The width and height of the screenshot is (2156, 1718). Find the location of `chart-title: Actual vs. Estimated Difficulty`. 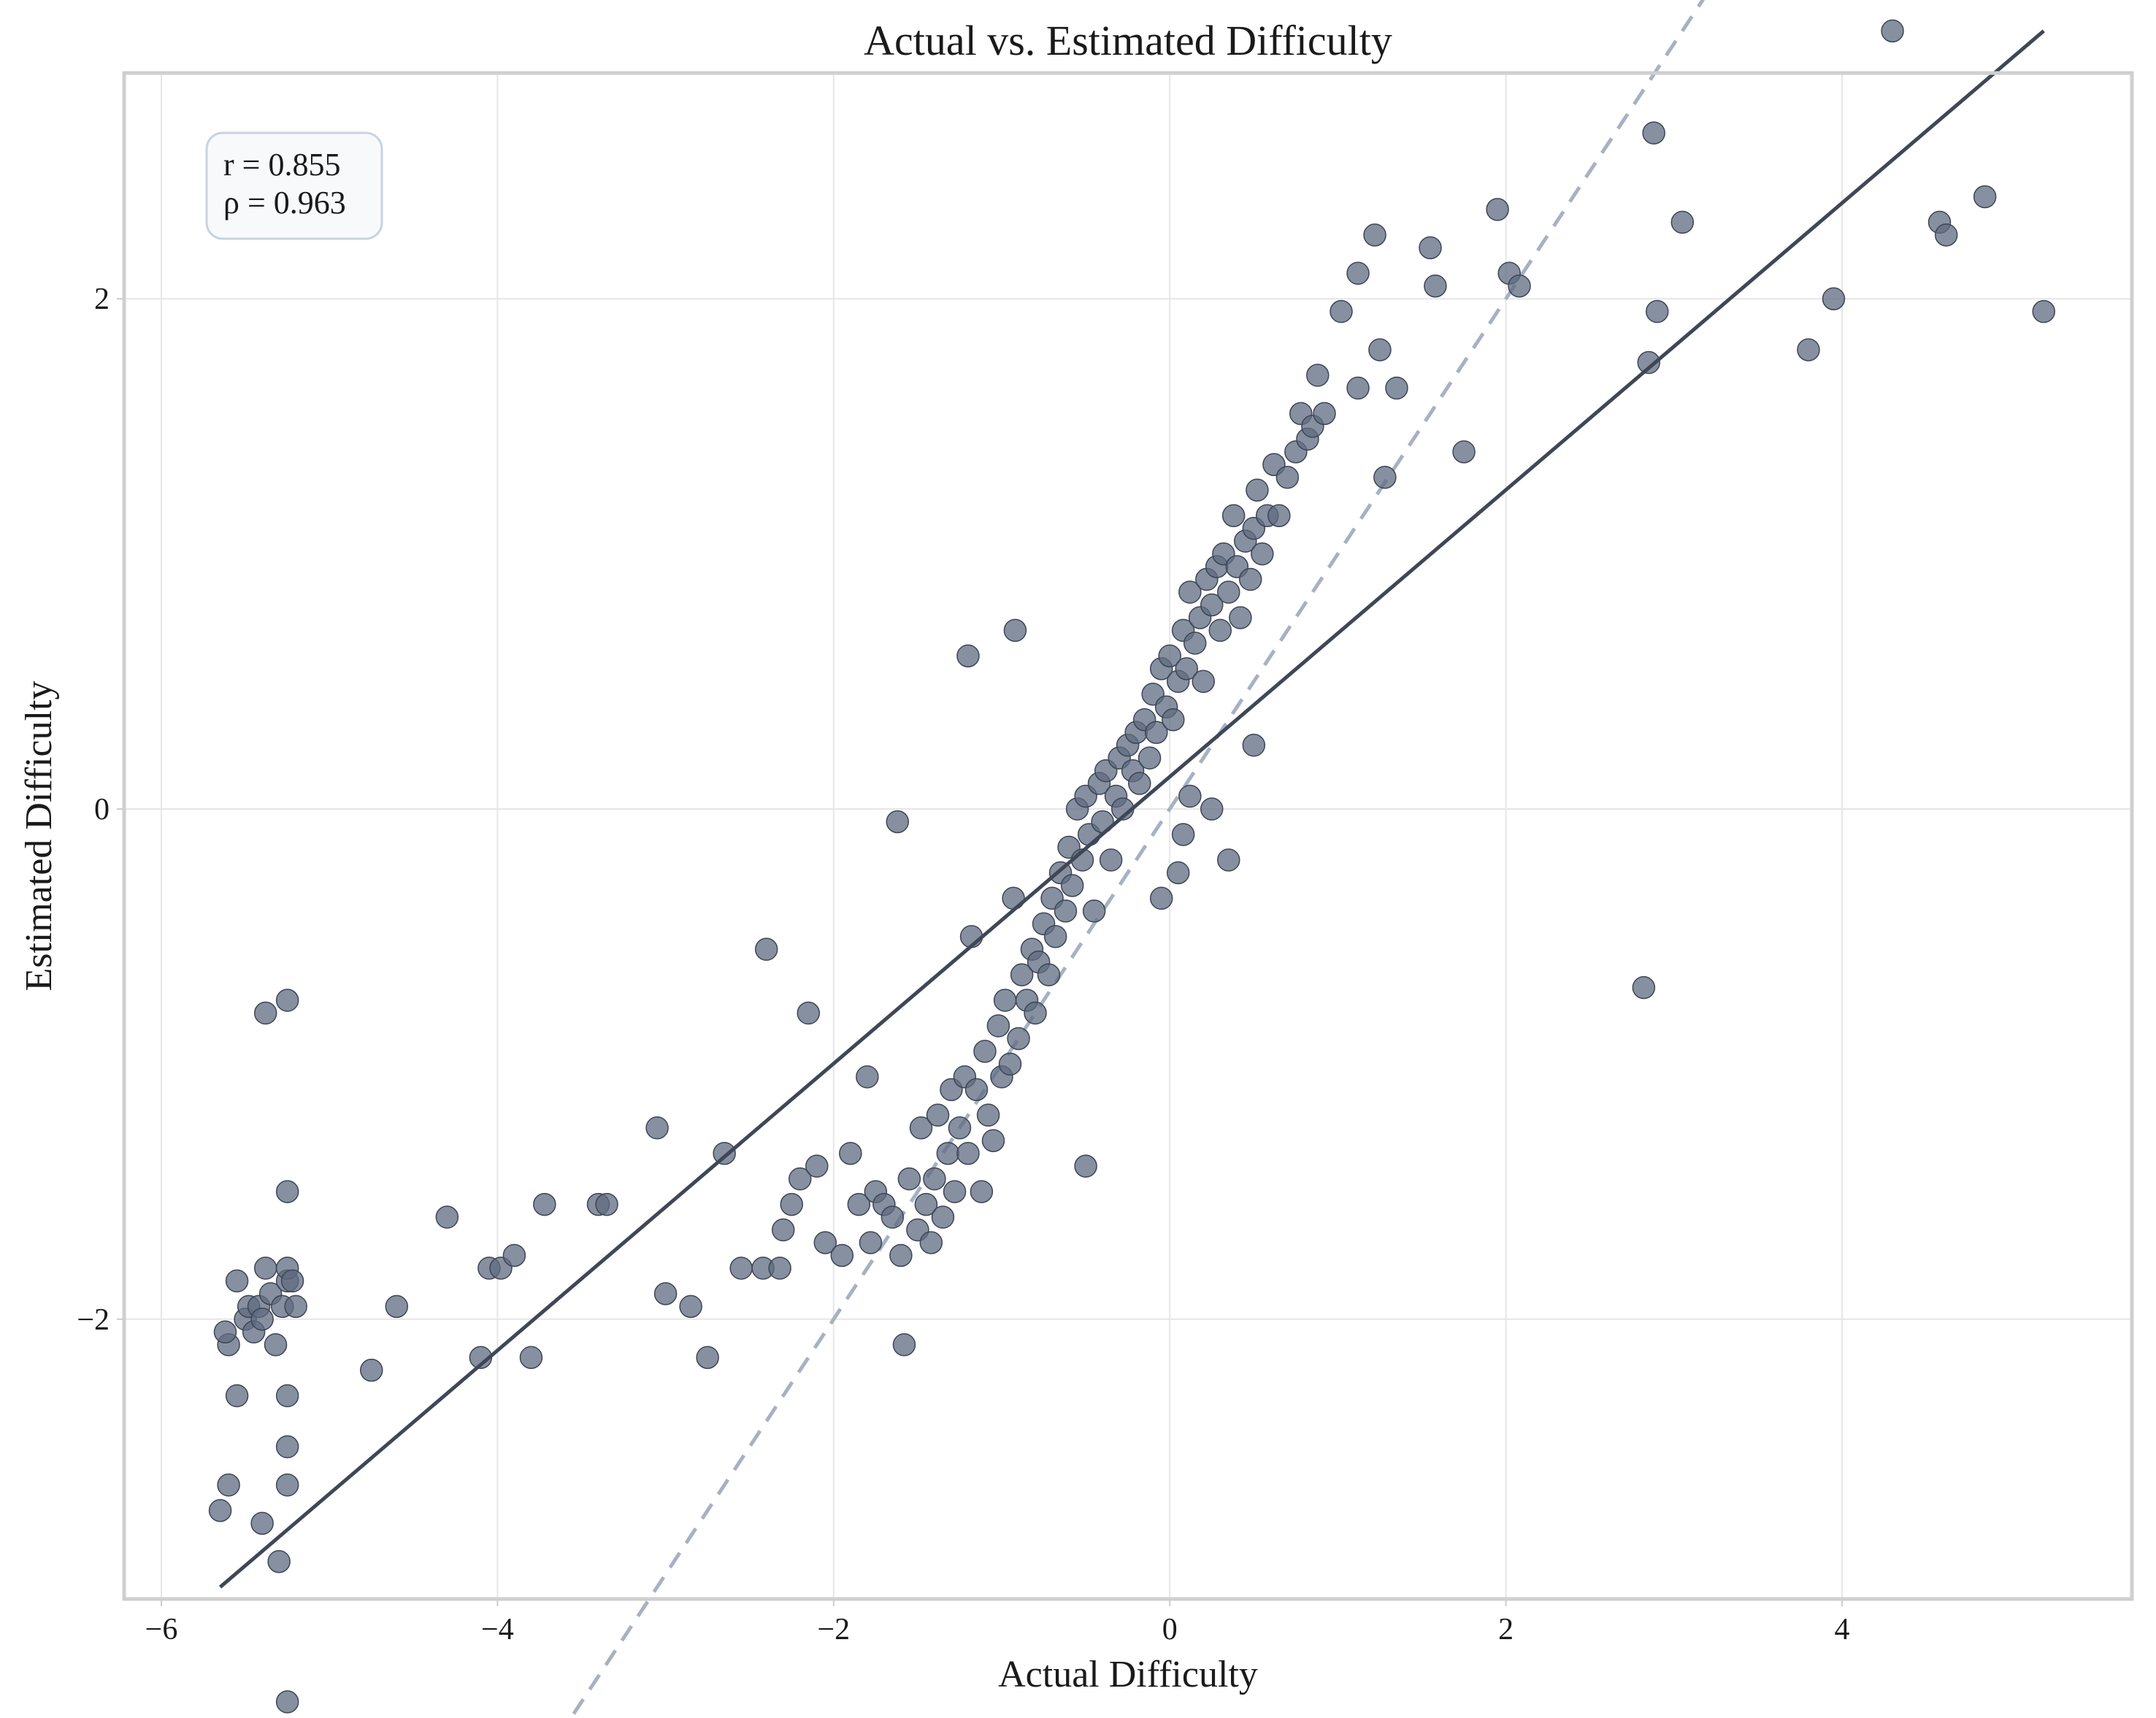

chart-title: Actual vs. Estimated Difficulty is located at coordinates (1128, 40).